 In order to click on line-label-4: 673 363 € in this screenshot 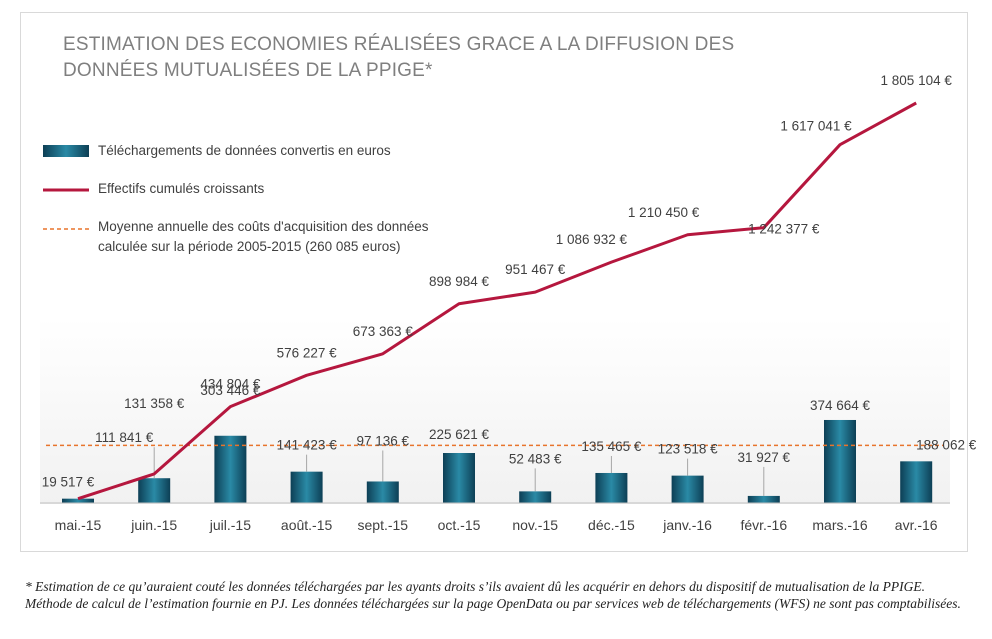, I will do `click(383, 331)`.